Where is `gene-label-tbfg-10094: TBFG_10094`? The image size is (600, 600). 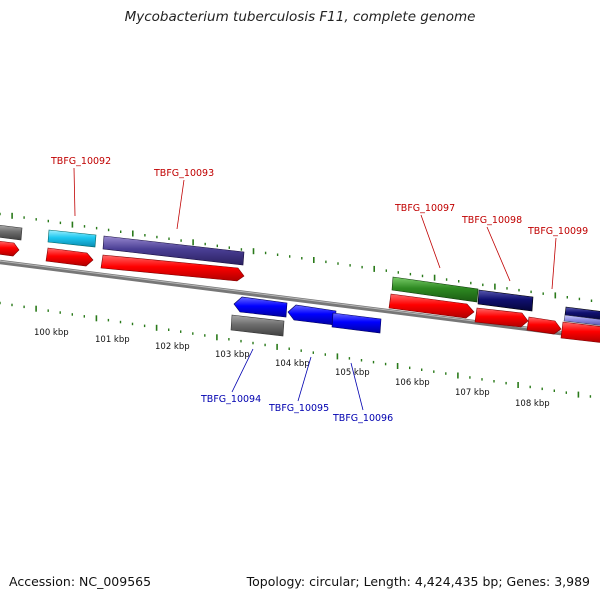 gene-label-tbfg-10094: TBFG_10094 is located at coordinates (230, 399).